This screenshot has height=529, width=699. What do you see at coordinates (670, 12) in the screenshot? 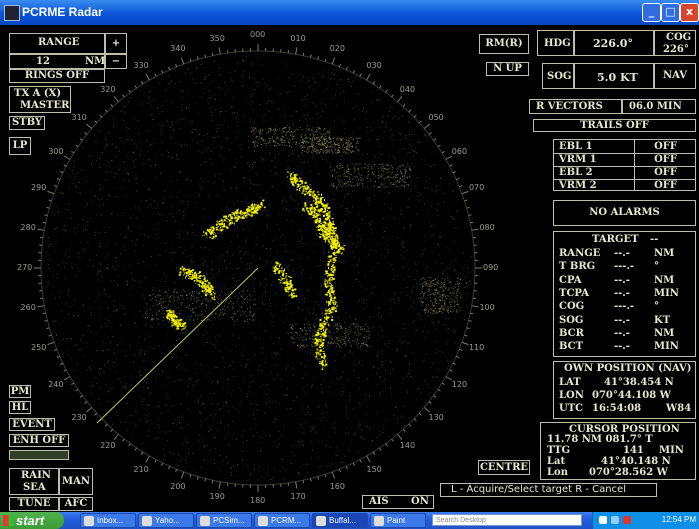
I see `maximize-button: □` at bounding box center [670, 12].